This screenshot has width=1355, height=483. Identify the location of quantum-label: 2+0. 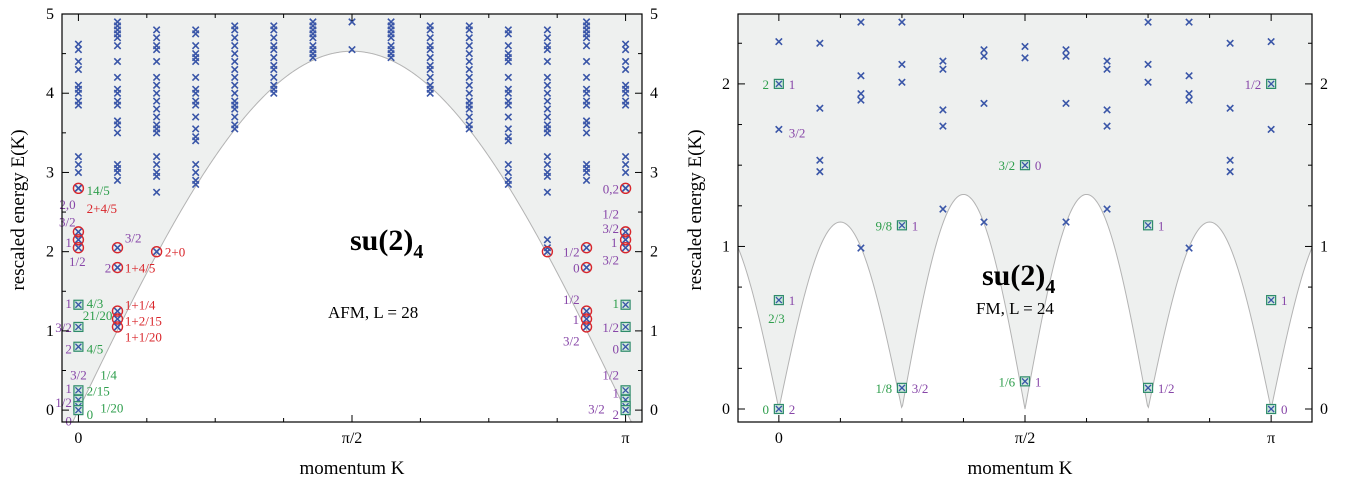
(175, 252).